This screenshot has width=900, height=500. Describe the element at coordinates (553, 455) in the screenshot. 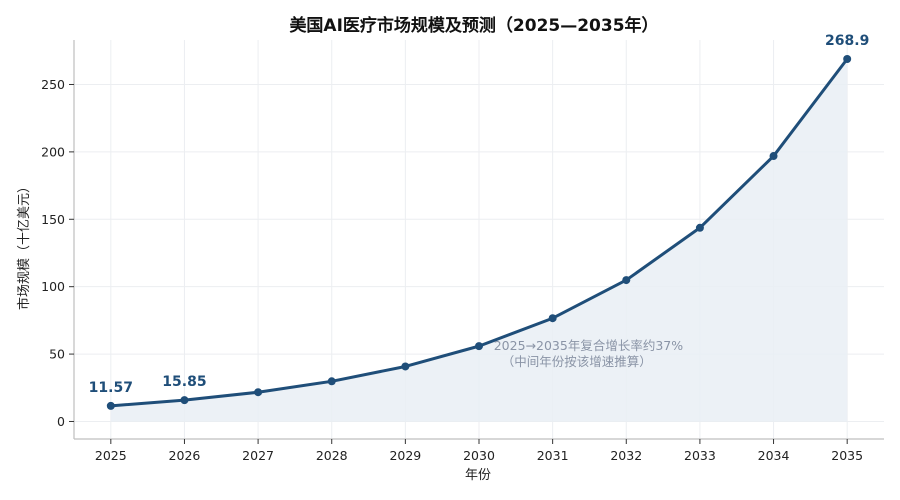

I see `x-tick-label: 2031` at that location.